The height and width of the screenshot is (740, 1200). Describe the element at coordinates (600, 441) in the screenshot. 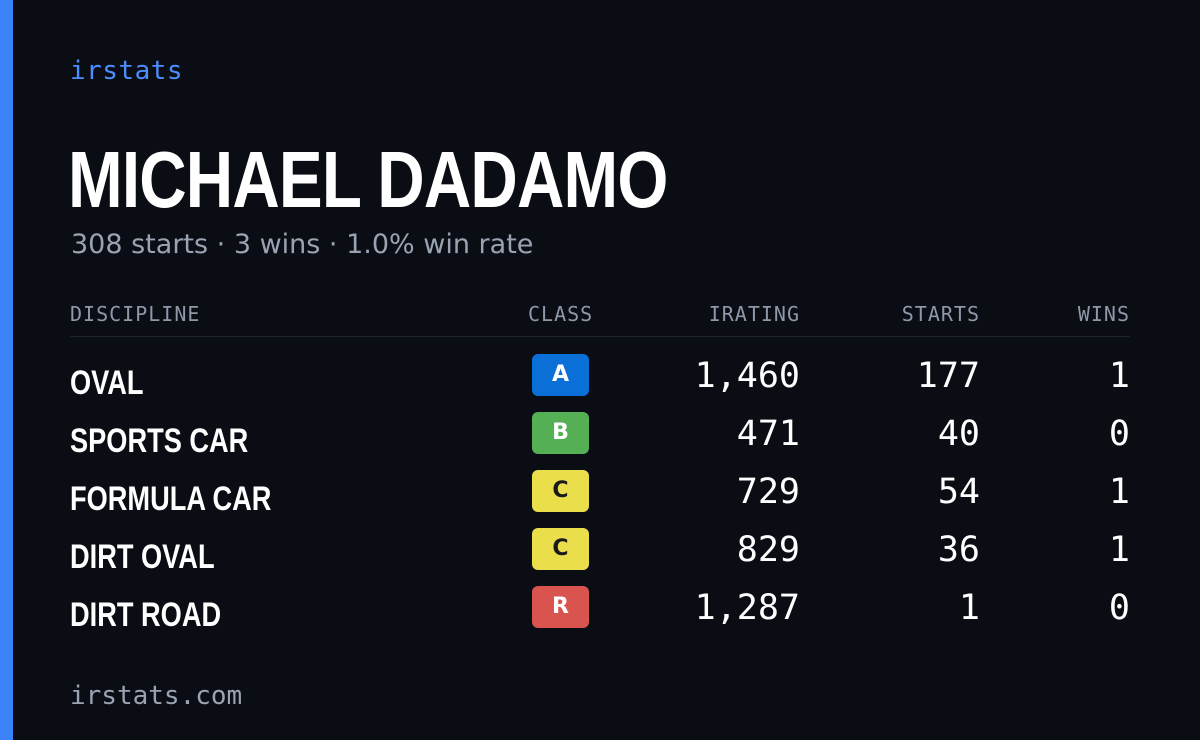

I see `table-row: SPORTS CAR B 471 40 0` at that location.